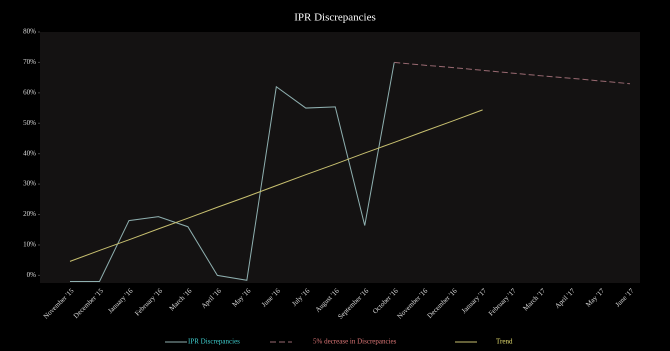 This screenshot has width=670, height=351. What do you see at coordinates (29, 184) in the screenshot?
I see `y-tick-label: 30%` at bounding box center [29, 184].